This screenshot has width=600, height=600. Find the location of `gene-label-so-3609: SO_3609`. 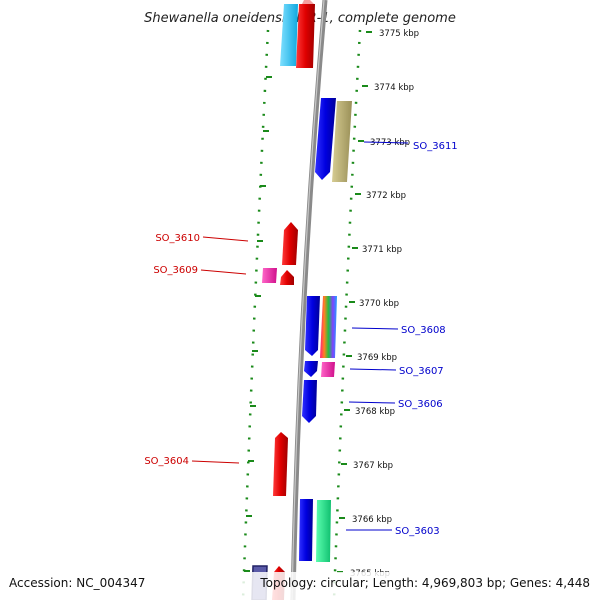

gene-label-so-3609: SO_3609 is located at coordinates (175, 270).